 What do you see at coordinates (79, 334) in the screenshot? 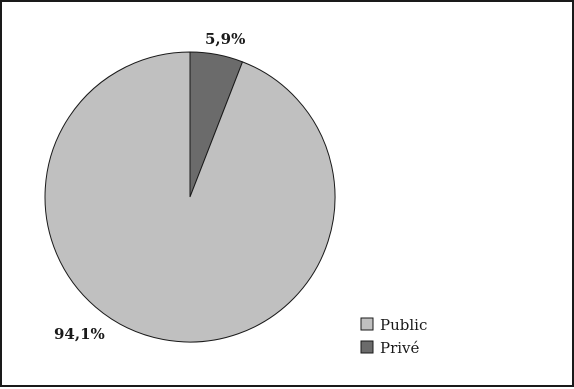
I see `slice-label-public: 94,1%` at bounding box center [79, 334].